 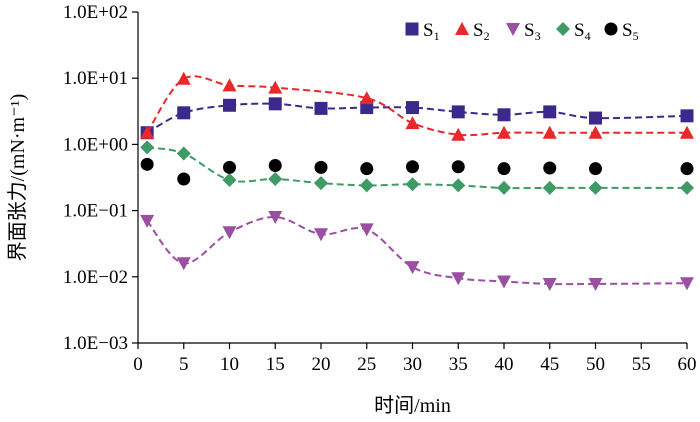 I want to click on legend-item-s3: S3, so click(x=523, y=31).